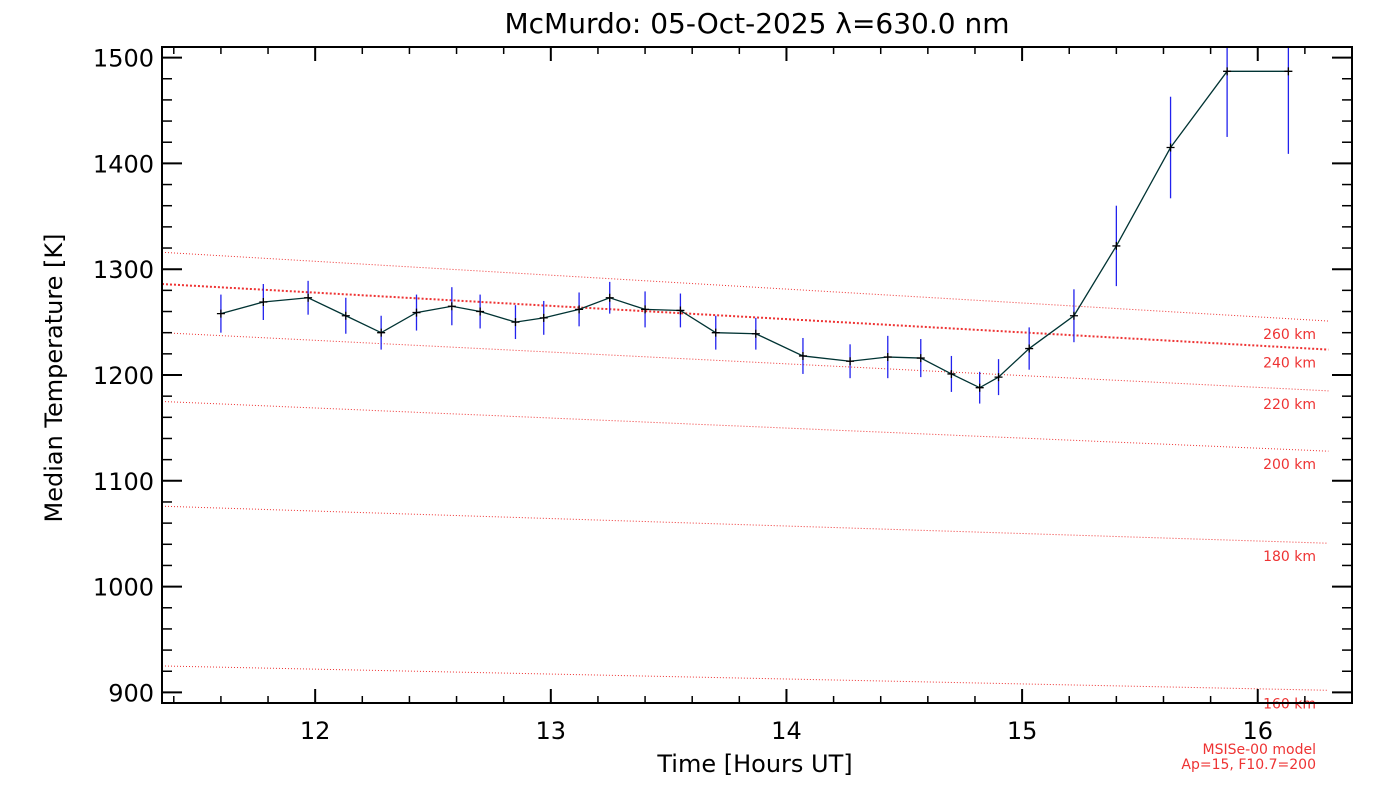  I want to click on model-line-label-2: 220 km, so click(1289, 405).